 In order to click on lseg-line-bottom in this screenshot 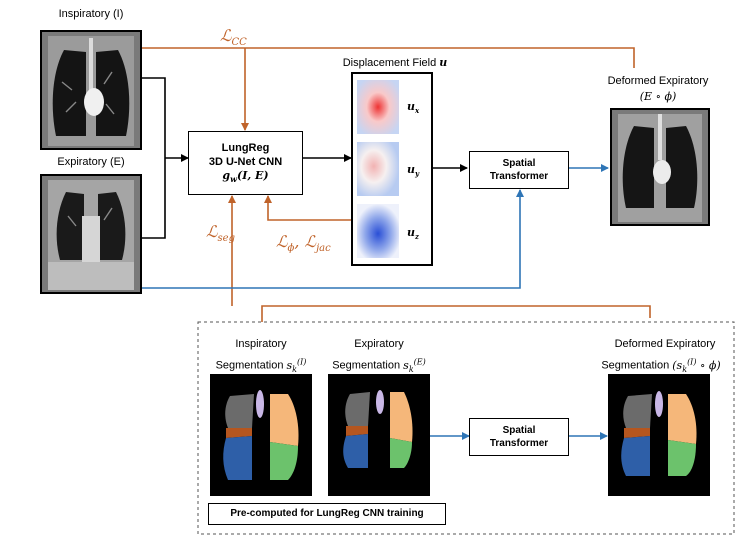, I will do `click(456, 313)`.